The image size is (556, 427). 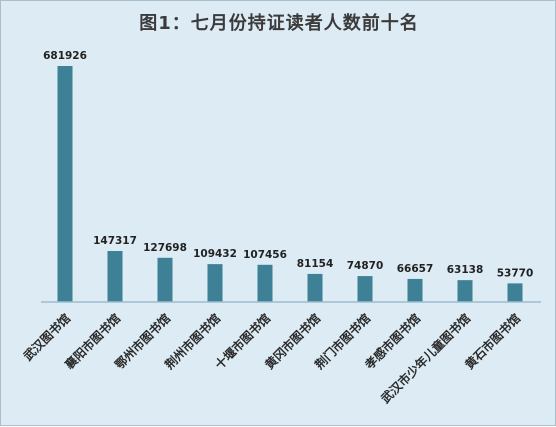 I want to click on category-label-8: 武汉市少年儿童图书馆, so click(x=425, y=358).